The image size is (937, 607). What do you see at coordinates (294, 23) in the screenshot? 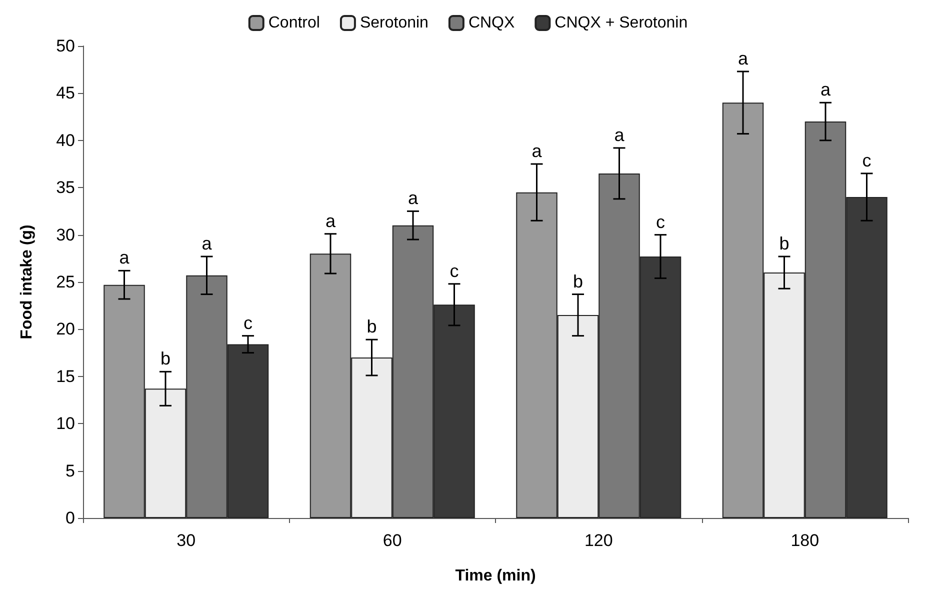
I see `legend-label: Control` at bounding box center [294, 23].